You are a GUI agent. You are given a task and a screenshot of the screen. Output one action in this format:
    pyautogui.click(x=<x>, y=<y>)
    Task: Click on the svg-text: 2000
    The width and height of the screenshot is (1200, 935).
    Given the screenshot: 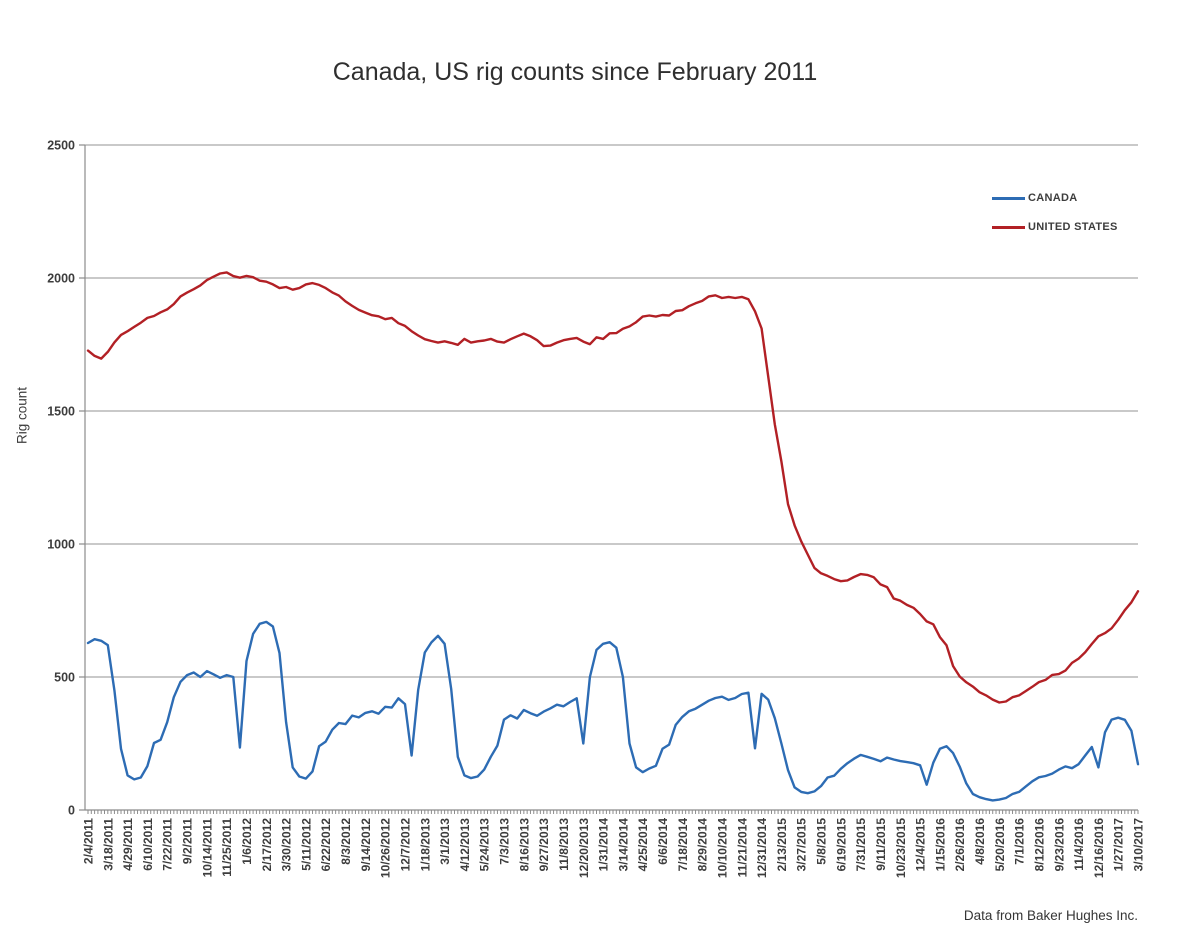 What is the action you would take?
    pyautogui.click(x=61, y=279)
    